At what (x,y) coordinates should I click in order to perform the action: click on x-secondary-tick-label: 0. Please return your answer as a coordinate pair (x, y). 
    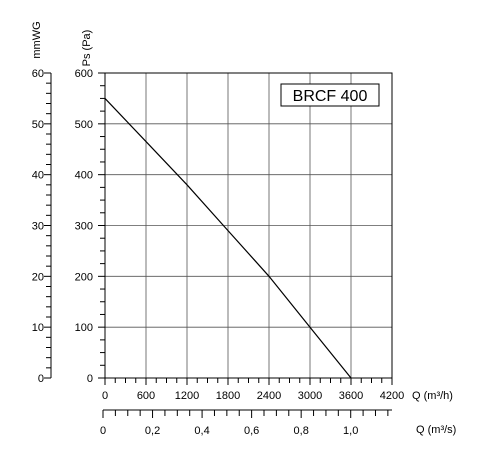
    Looking at the image, I should click on (103, 431).